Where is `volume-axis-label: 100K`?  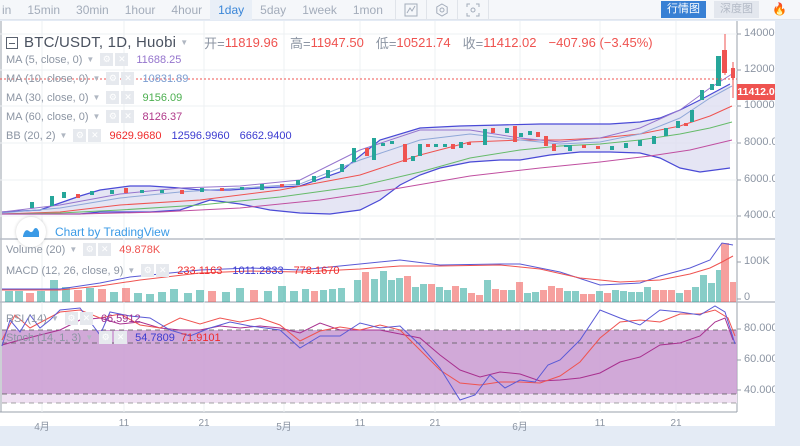 volume-axis-label: 100K is located at coordinates (757, 261).